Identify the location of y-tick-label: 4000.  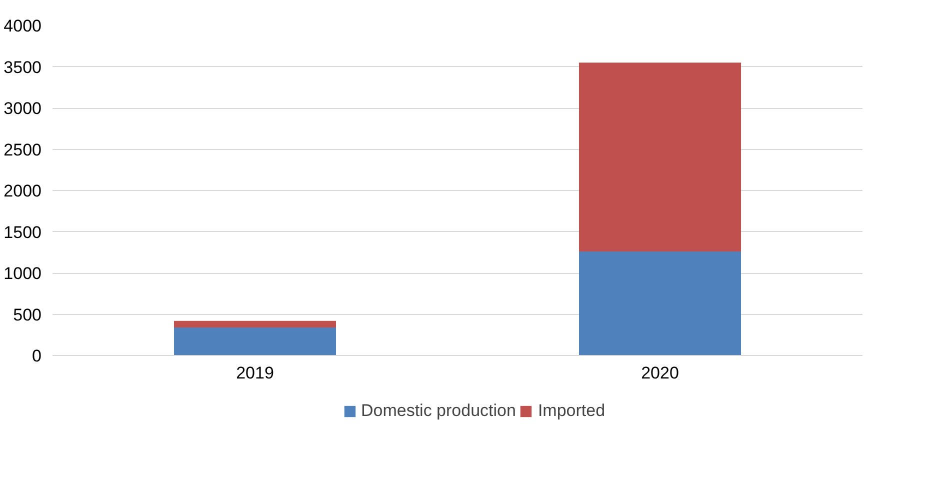
(23, 26).